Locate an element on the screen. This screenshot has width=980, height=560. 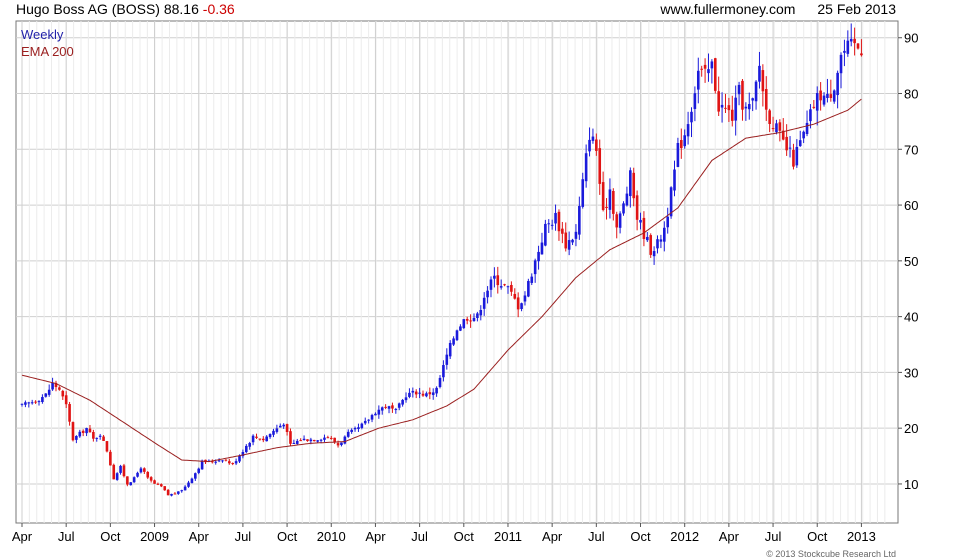
site-link: www.fullermoney.com is located at coordinates (728, 9).